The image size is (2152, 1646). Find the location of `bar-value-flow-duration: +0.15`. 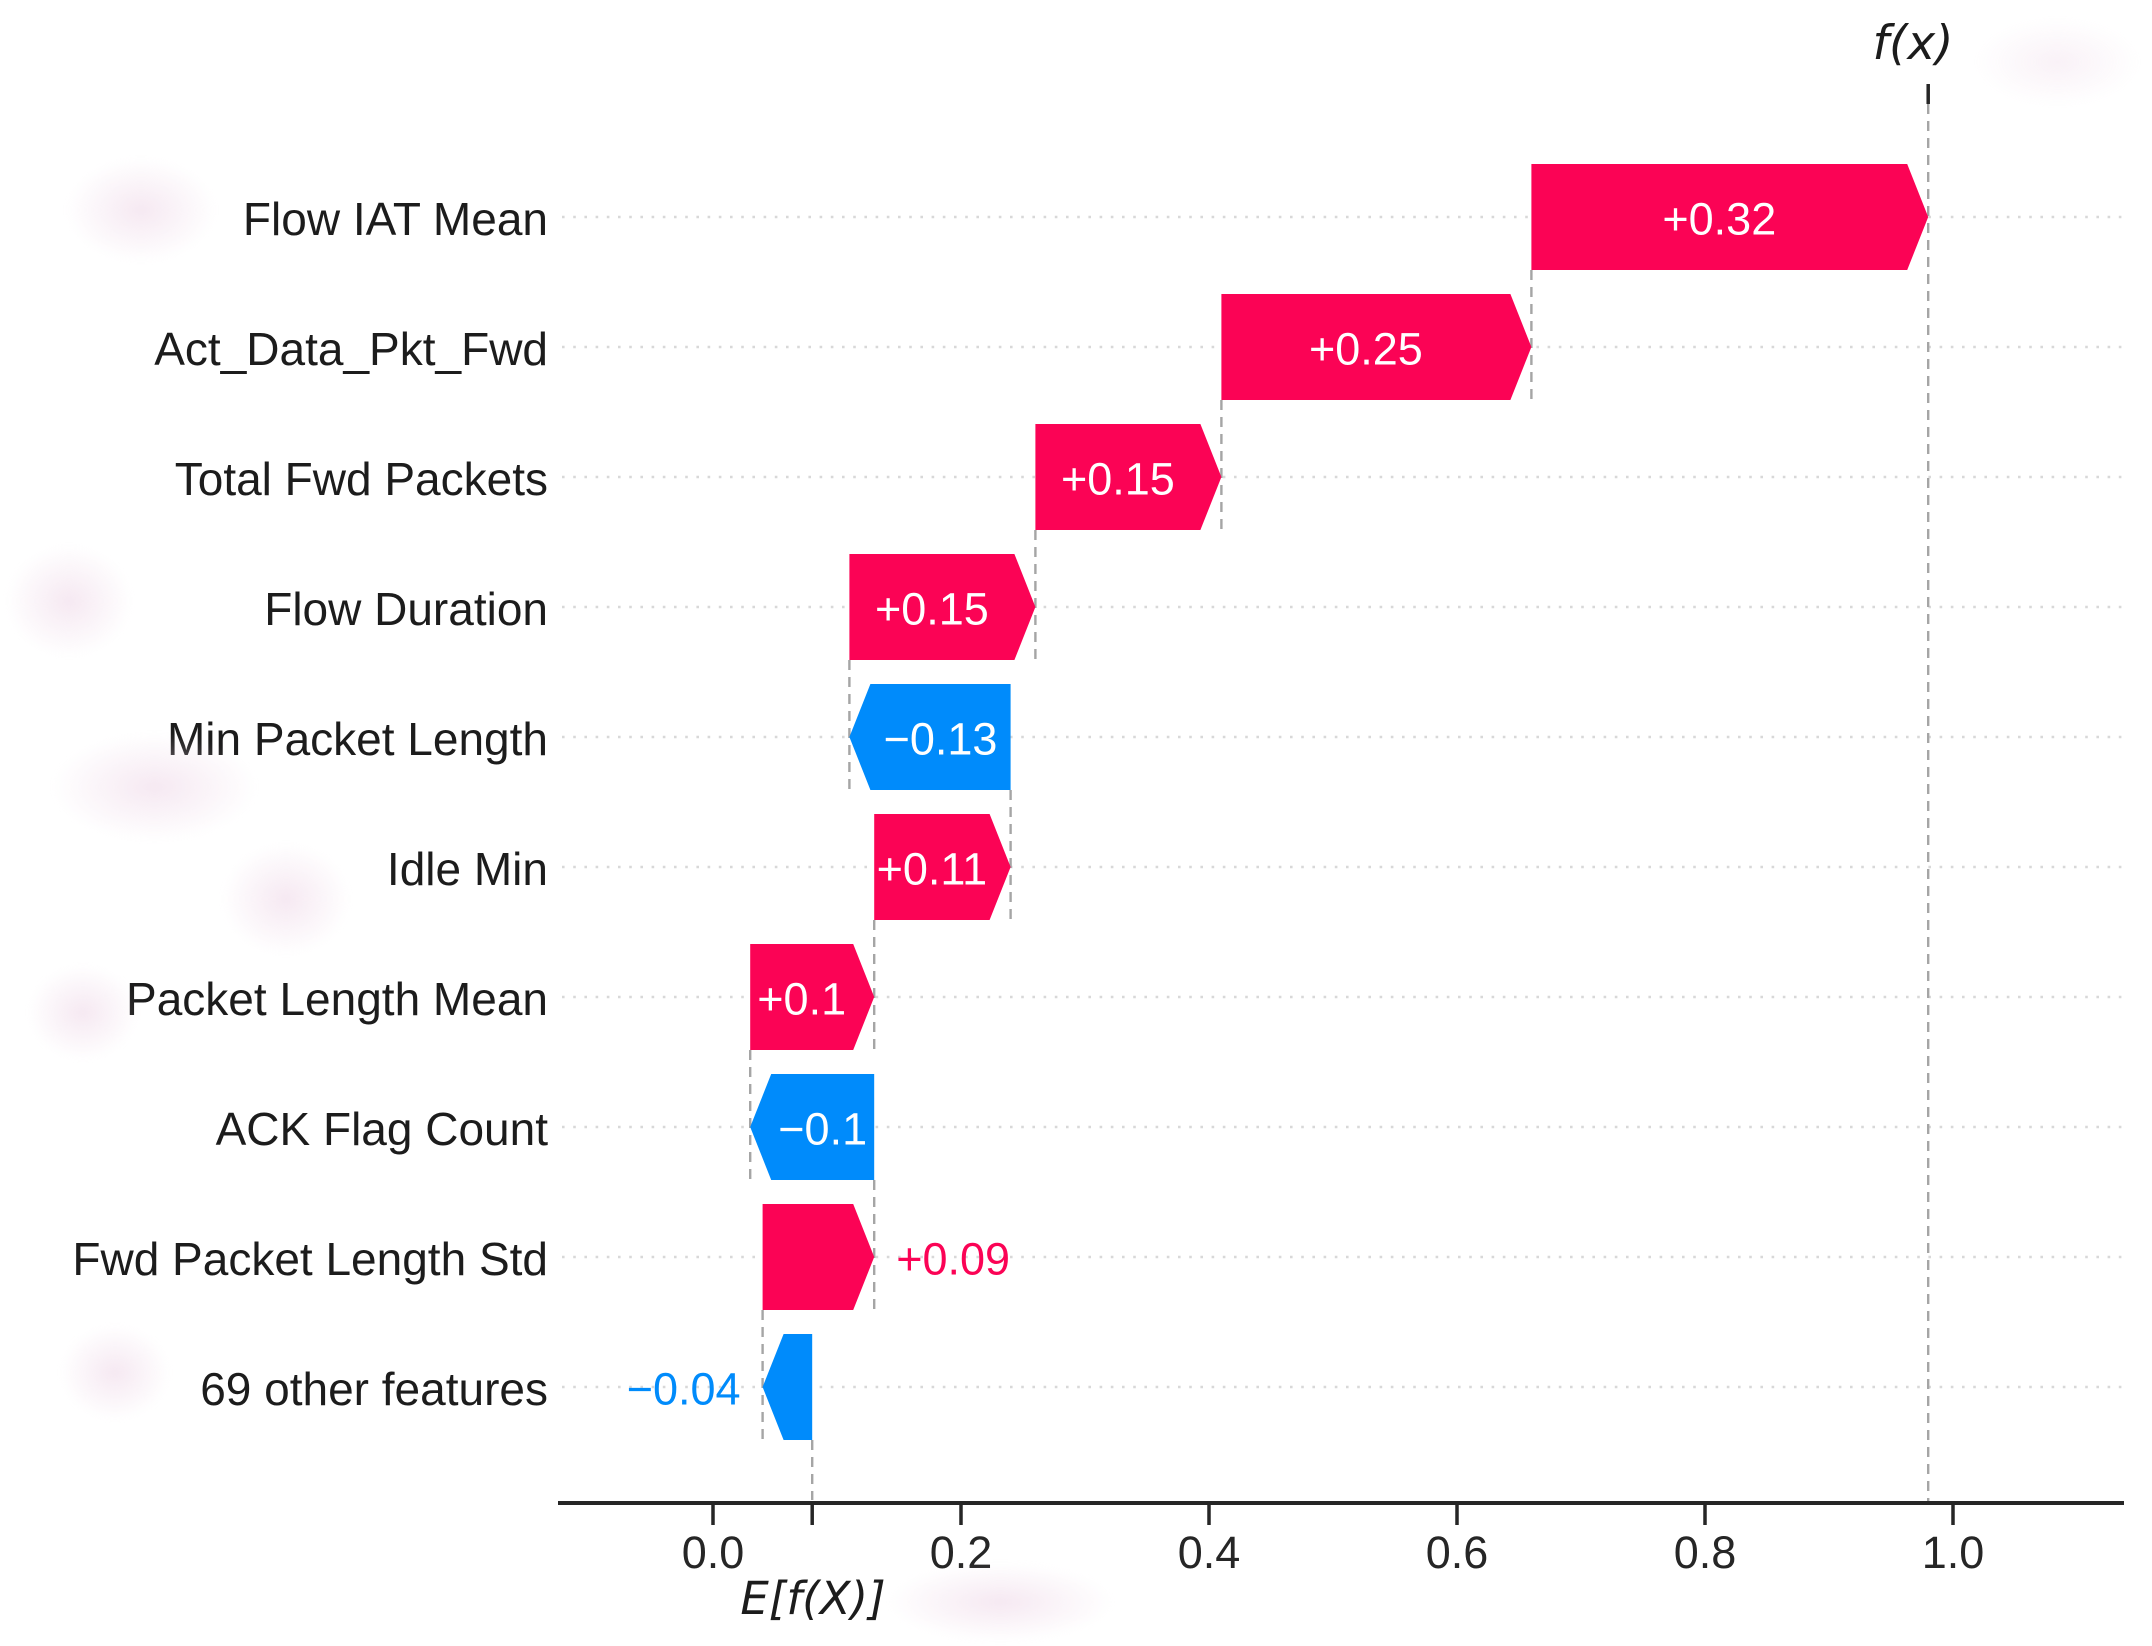

bar-value-flow-duration: +0.15 is located at coordinates (932, 609).